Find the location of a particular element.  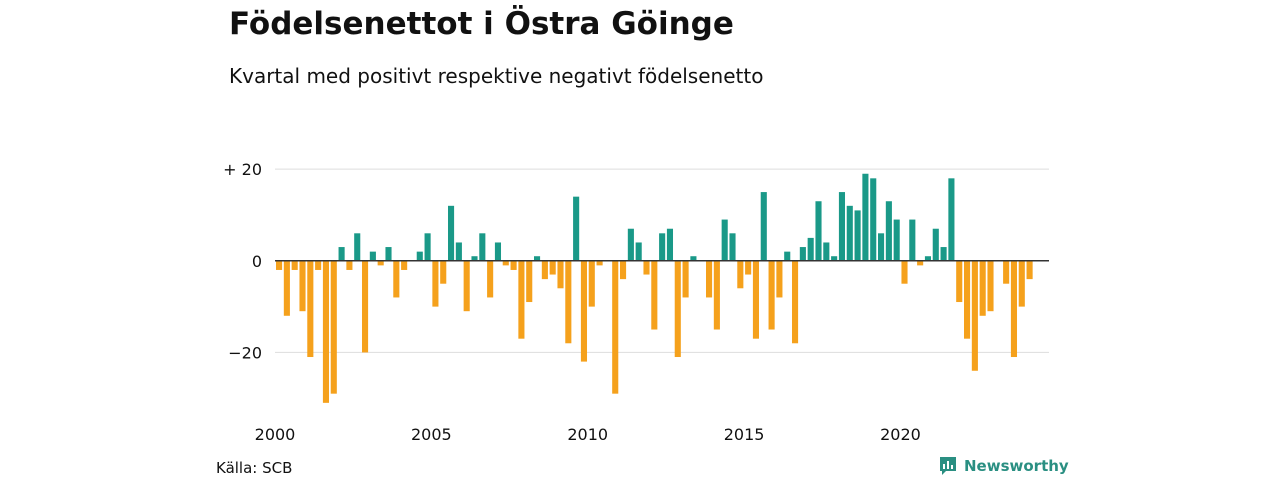

chart-title: Födelsenettot i Östra Göinge is located at coordinates (481, 24).